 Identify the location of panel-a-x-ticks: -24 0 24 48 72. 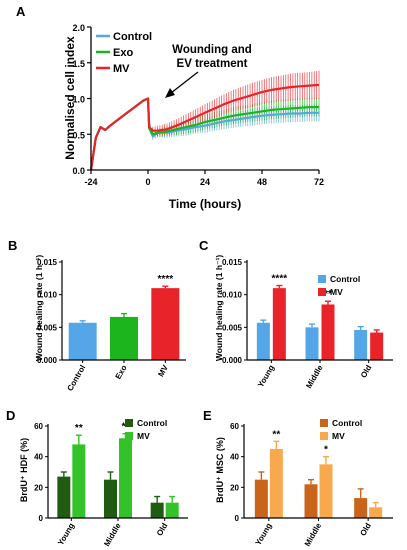
(204, 178).